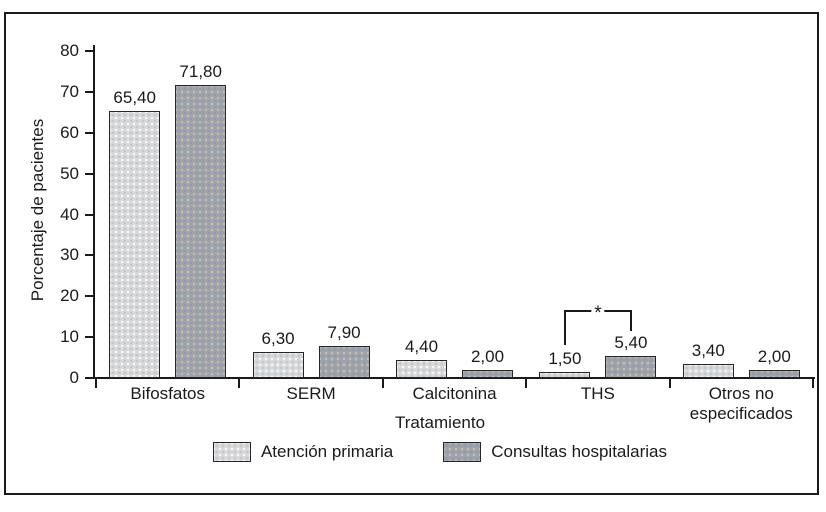  What do you see at coordinates (565, 358) in the screenshot?
I see `bar-value-label: 1,50` at bounding box center [565, 358].